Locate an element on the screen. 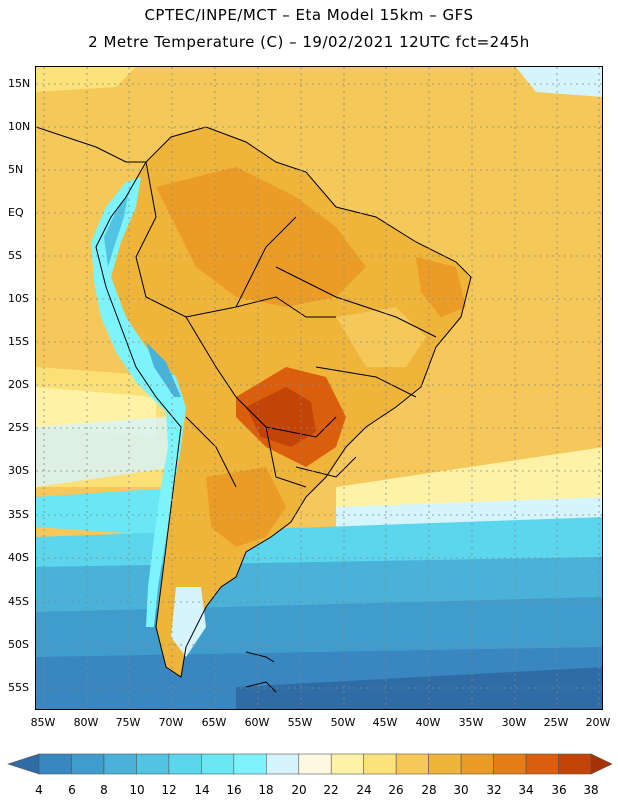 This screenshot has width=618, height=800. lat-label: EQ is located at coordinates (16, 212).